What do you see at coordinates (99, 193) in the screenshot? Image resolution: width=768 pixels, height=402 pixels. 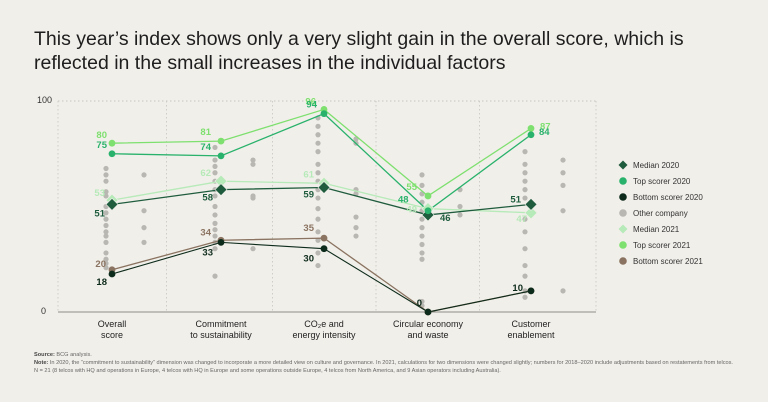 I see `data-label-median2021: 53` at bounding box center [99, 193].